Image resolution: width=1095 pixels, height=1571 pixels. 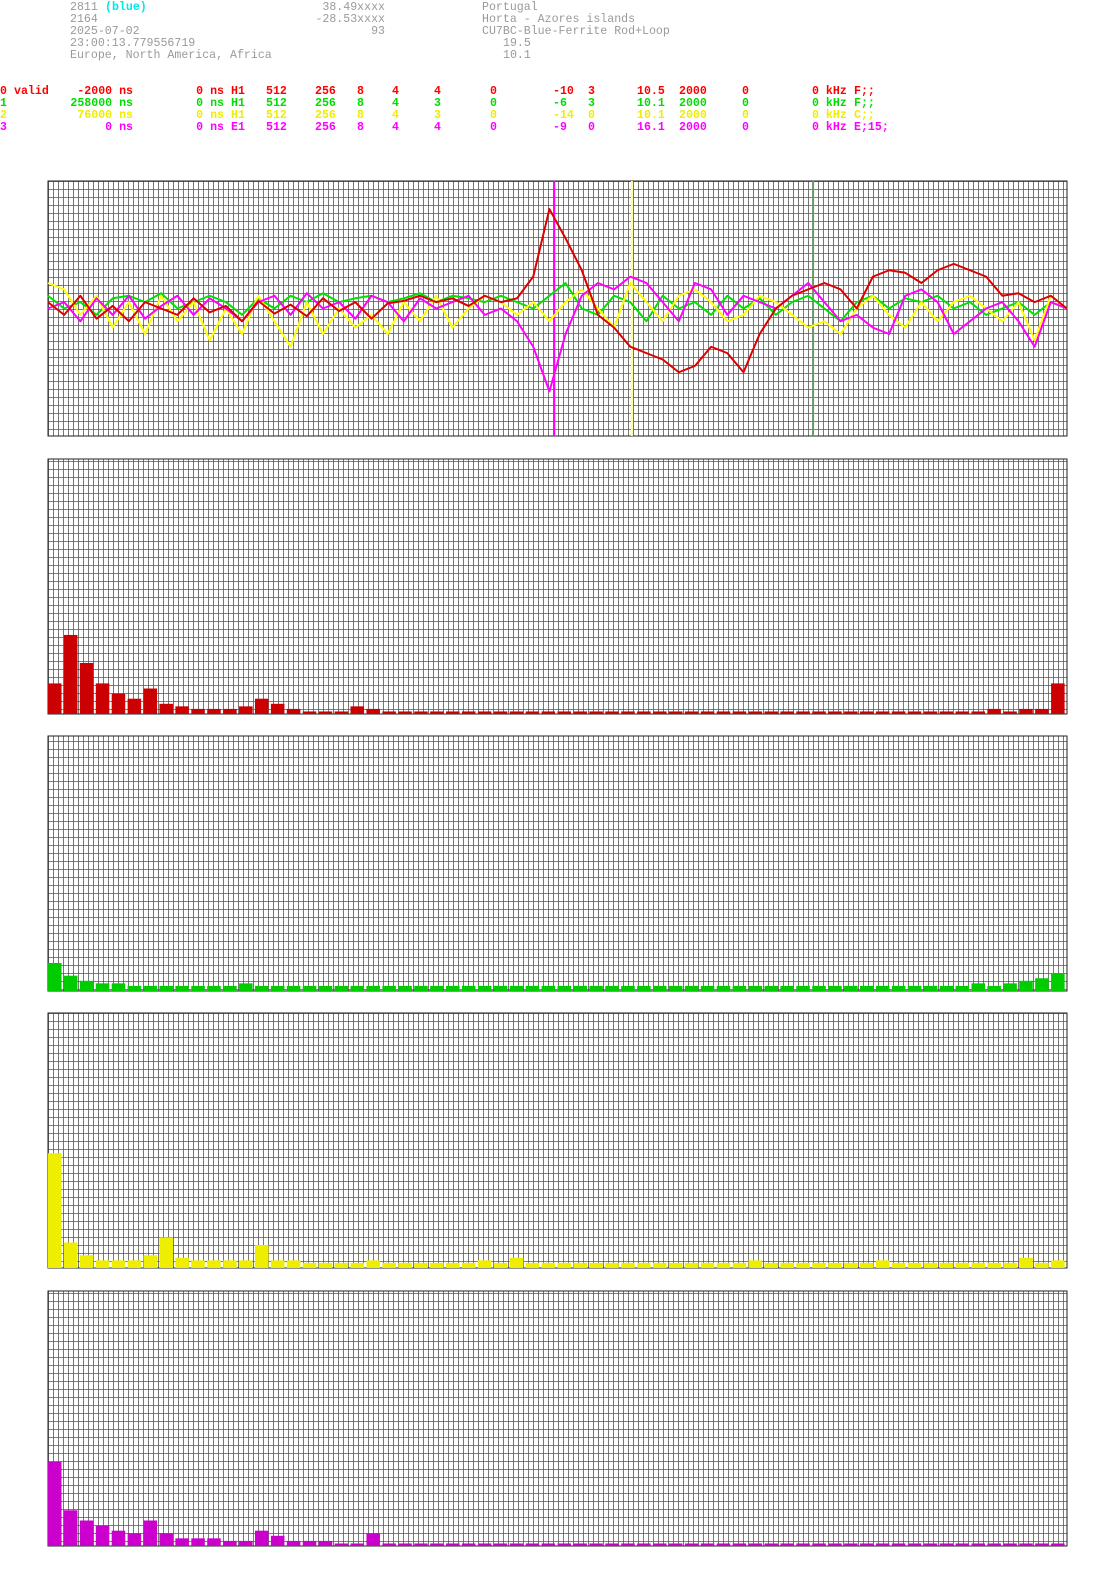 What do you see at coordinates (171, 55) in the screenshot?
I see `region: Europe, North America, Africa` at bounding box center [171, 55].